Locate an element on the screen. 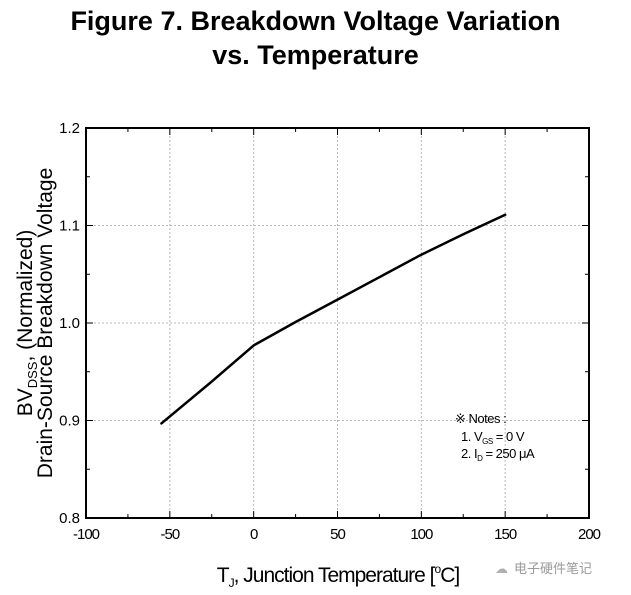 The height and width of the screenshot is (595, 631). y-tick-label: 1.2 is located at coordinates (69, 128).